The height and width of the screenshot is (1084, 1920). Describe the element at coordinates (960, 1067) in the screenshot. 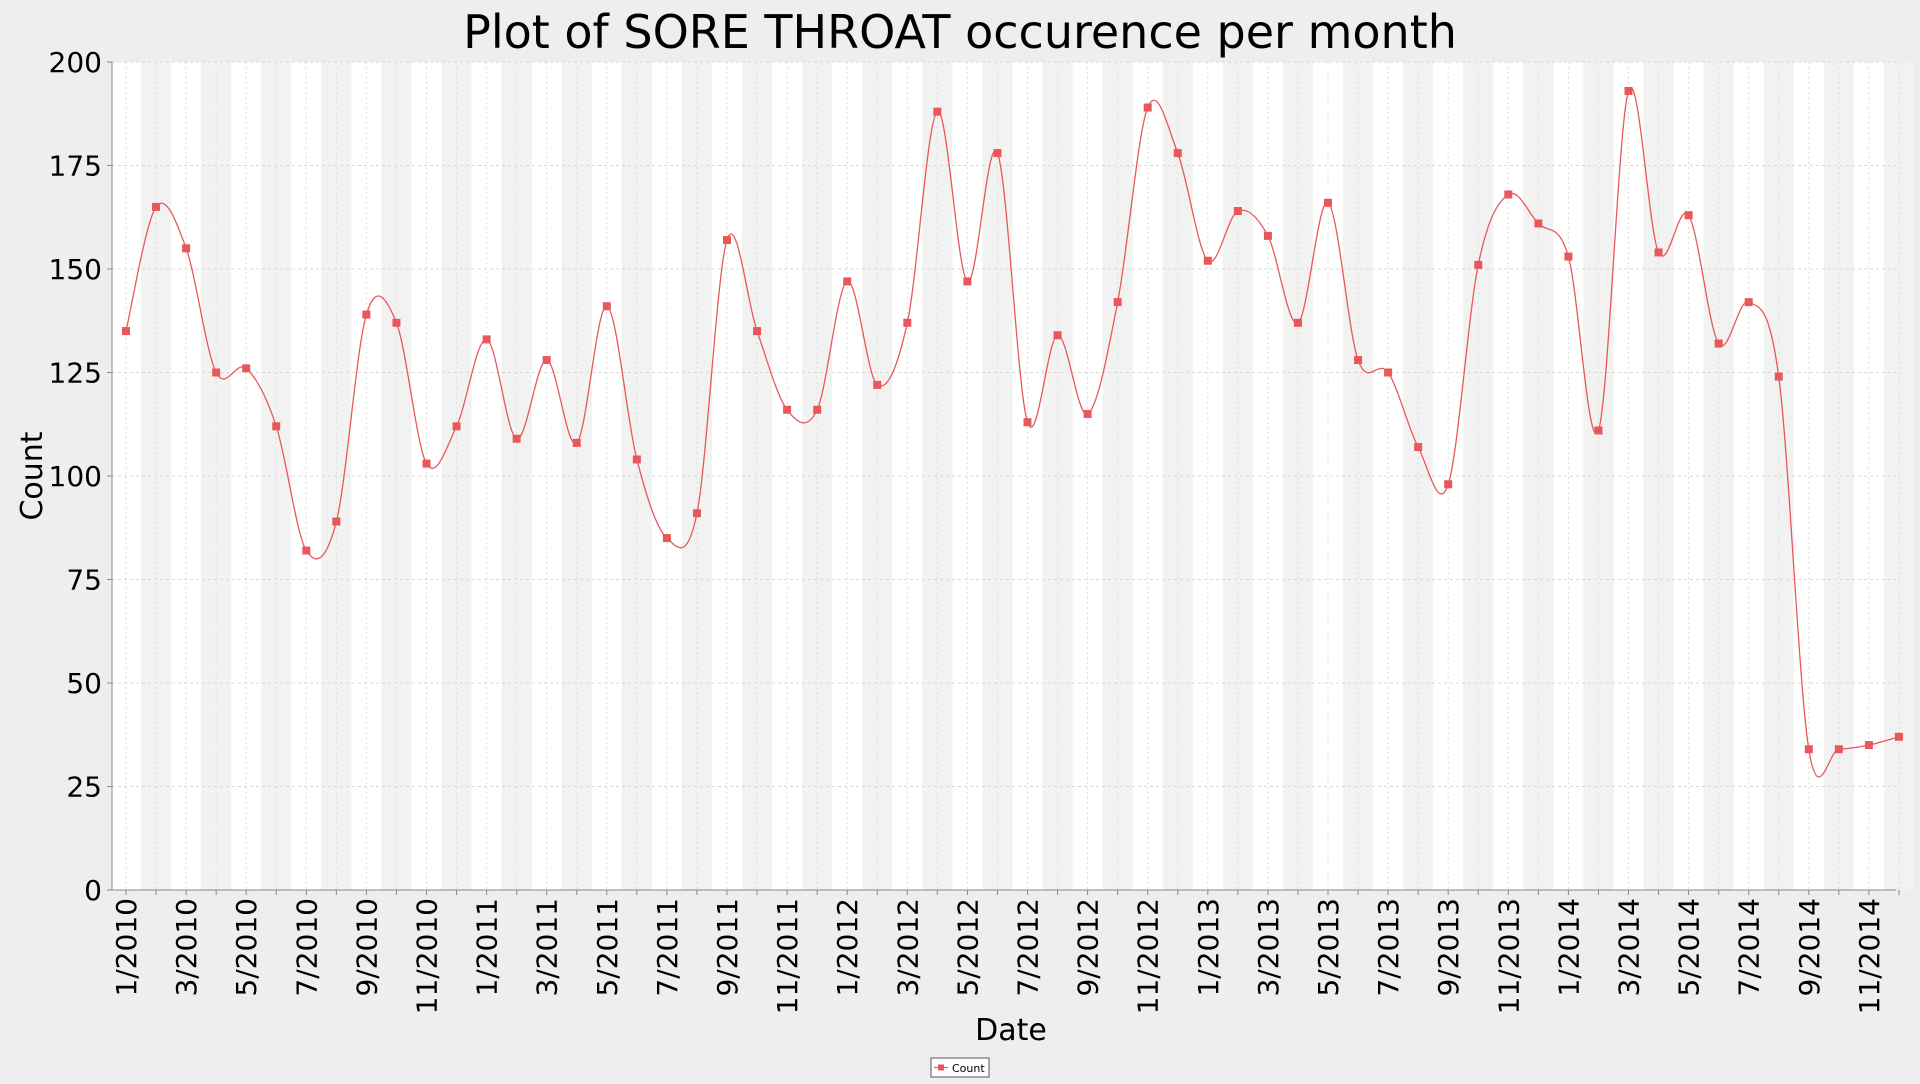

I see `legend: Count` at that location.